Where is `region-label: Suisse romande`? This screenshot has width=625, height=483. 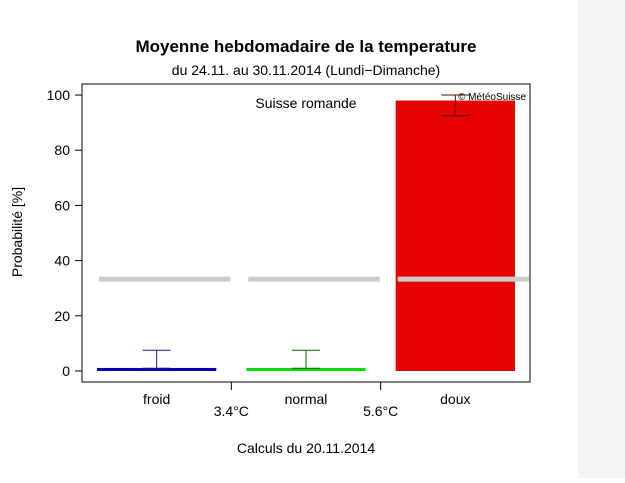
region-label: Suisse romande is located at coordinates (305, 103).